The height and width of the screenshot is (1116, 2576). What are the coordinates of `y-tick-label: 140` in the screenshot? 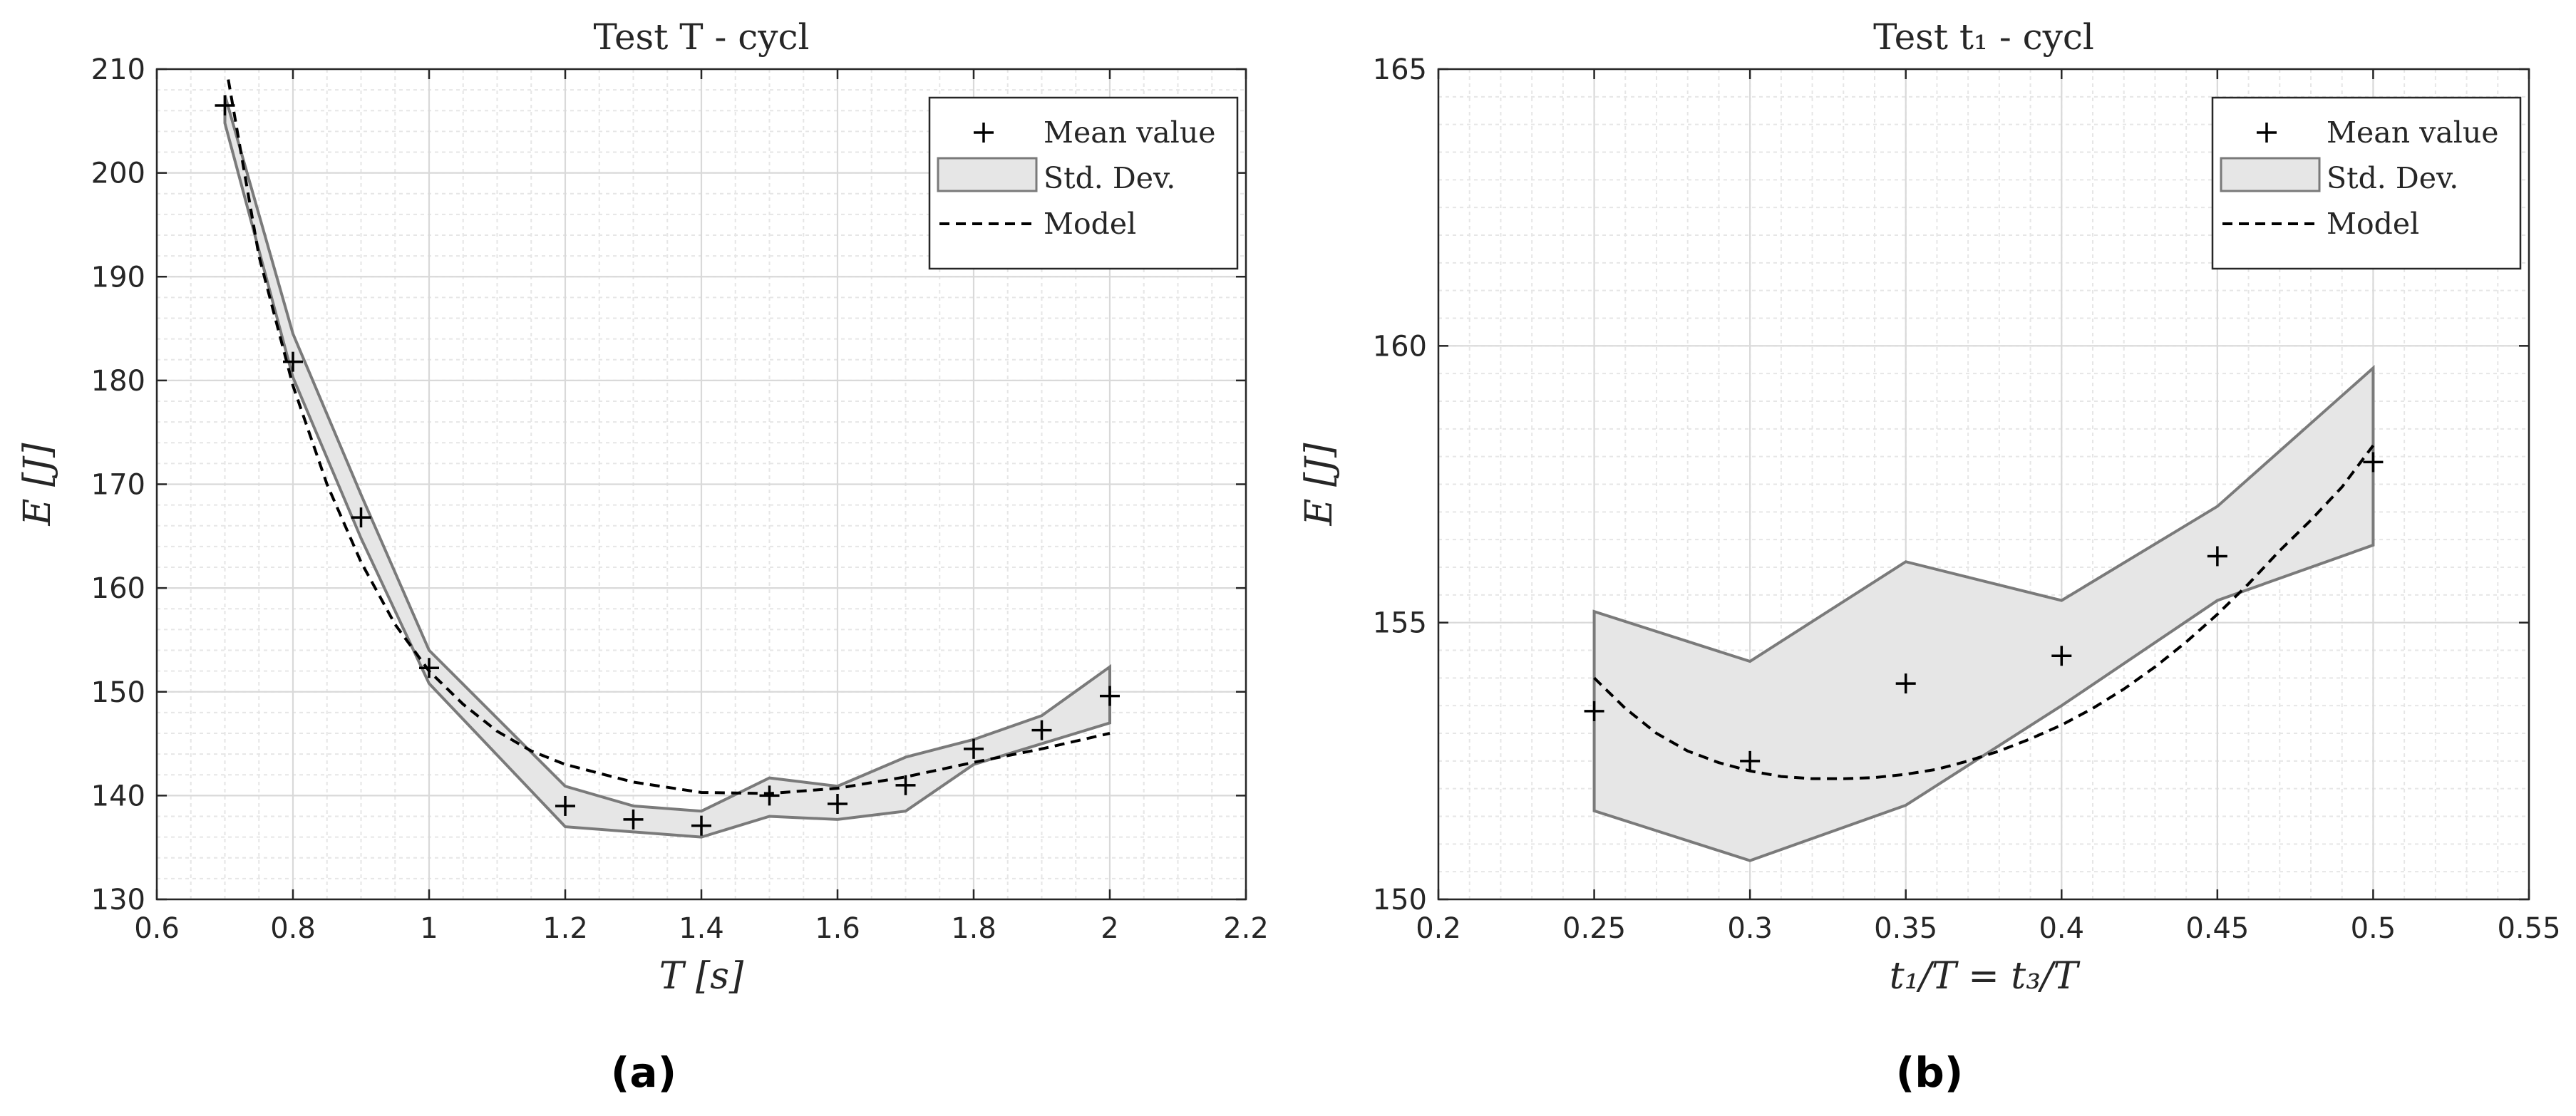 It's located at (118, 796).